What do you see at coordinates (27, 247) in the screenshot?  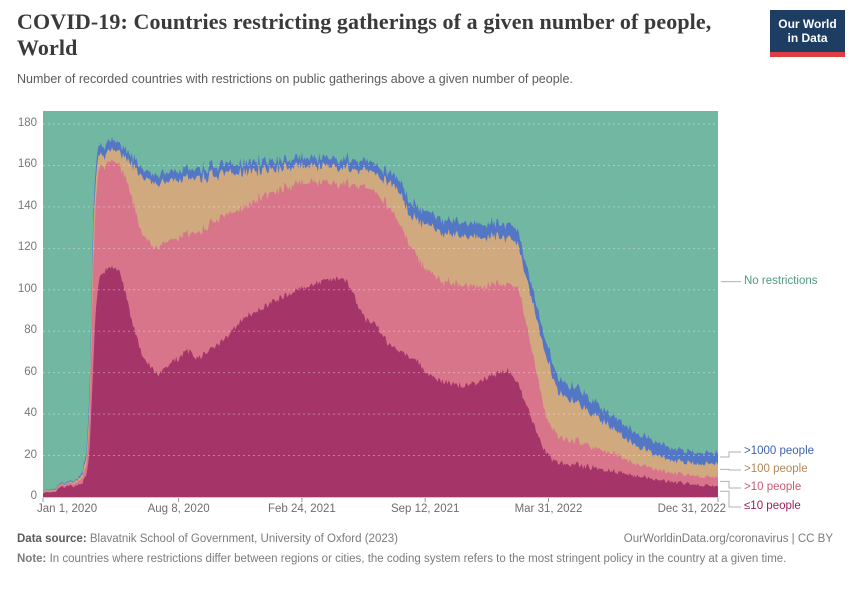 I see `y-tick-label: 120` at bounding box center [27, 247].